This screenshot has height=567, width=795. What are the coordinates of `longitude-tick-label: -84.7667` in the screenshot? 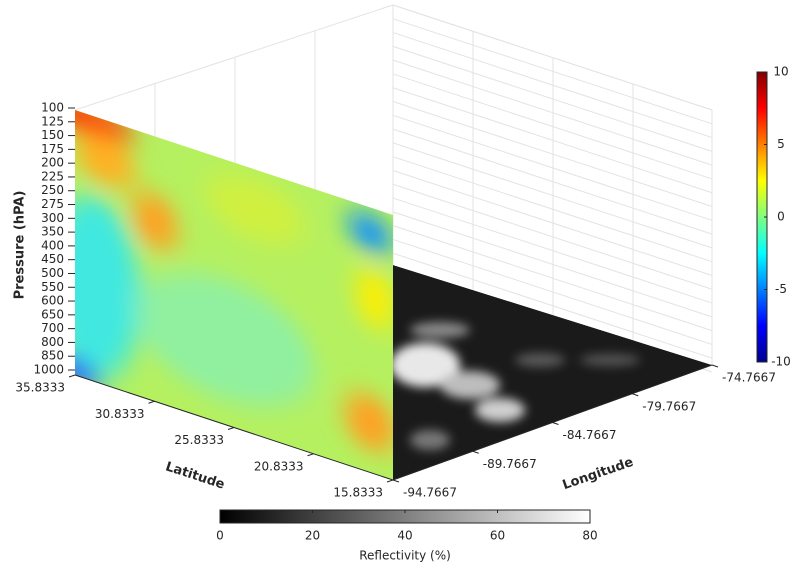 It's located at (590, 435).